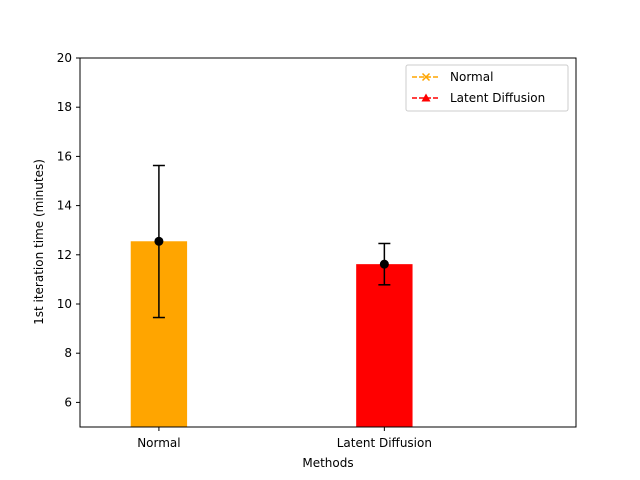  What do you see at coordinates (471, 77) in the screenshot?
I see `legend-label-normal: Normal` at bounding box center [471, 77].